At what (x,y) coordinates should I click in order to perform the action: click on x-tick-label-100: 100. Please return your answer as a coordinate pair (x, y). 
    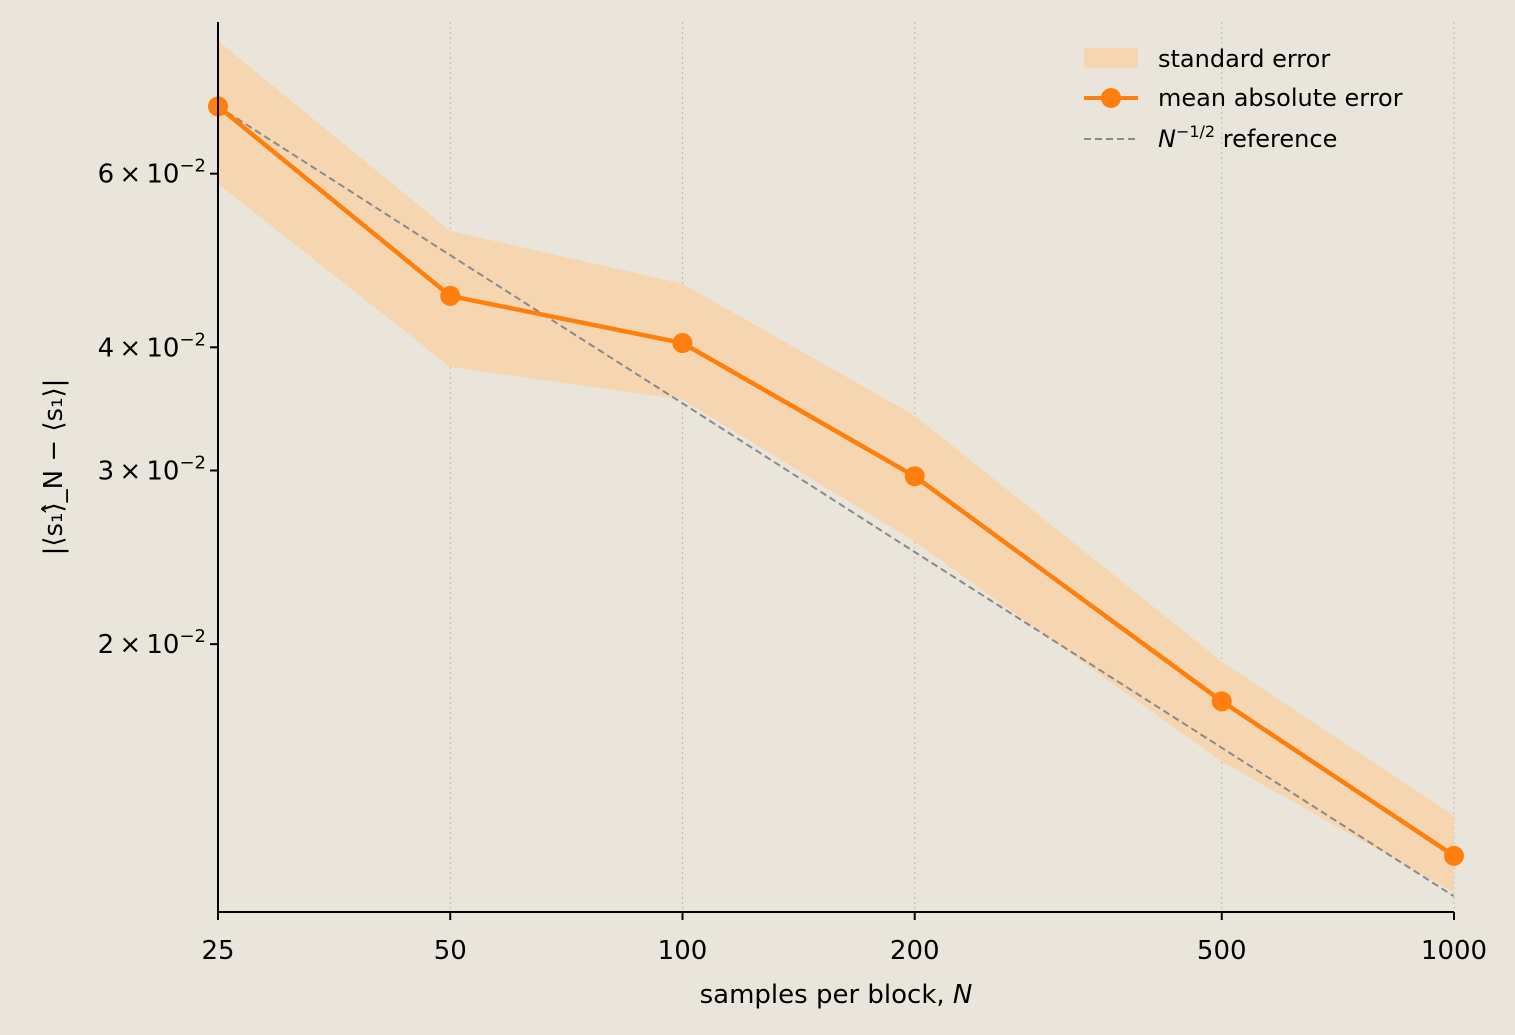
    Looking at the image, I should click on (683, 951).